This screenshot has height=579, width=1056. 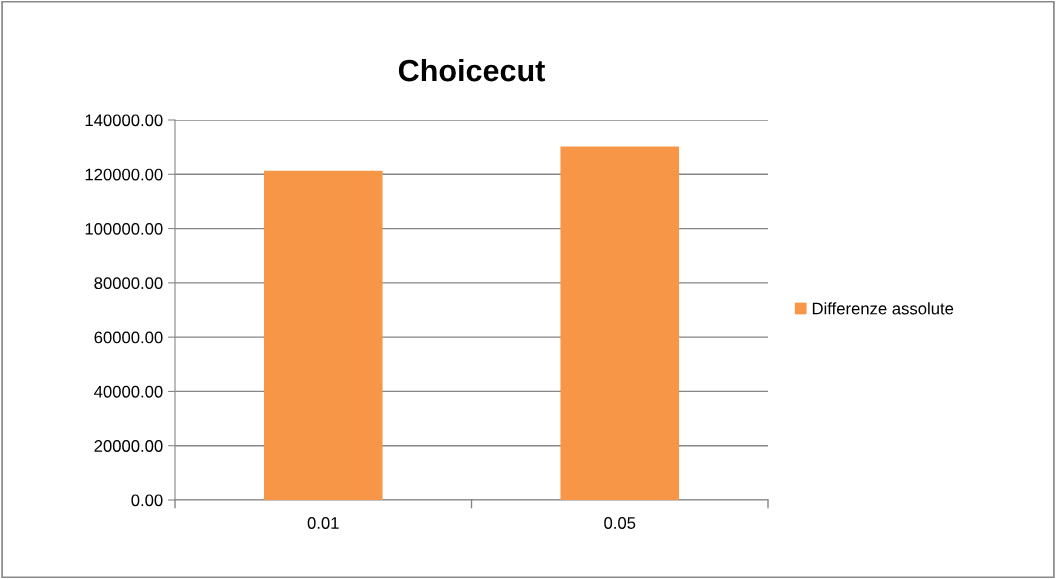 I want to click on y-tick-label: 120000.00, so click(x=124, y=174).